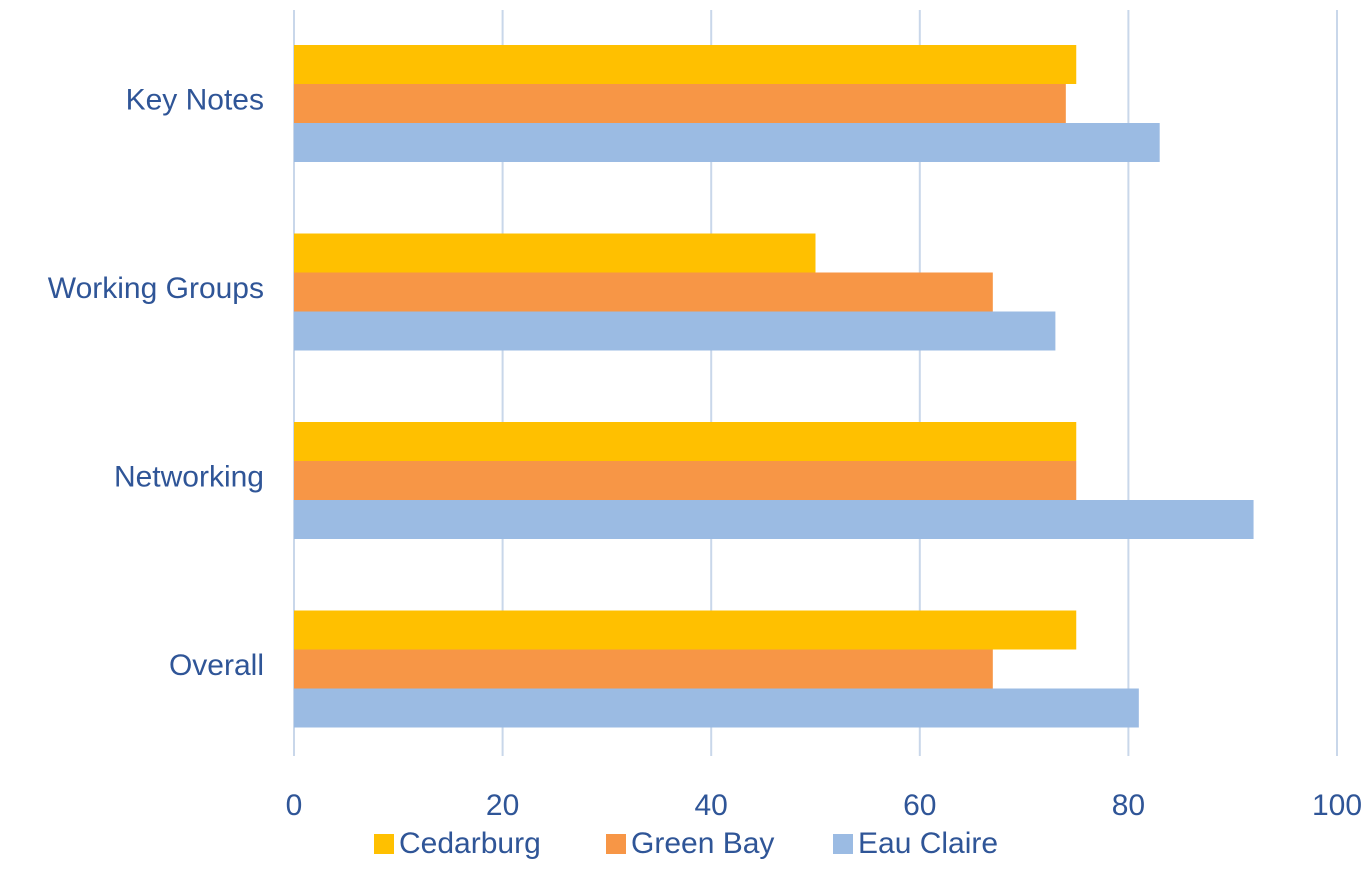  What do you see at coordinates (711, 805) in the screenshot?
I see `x-tick-label: 40` at bounding box center [711, 805].